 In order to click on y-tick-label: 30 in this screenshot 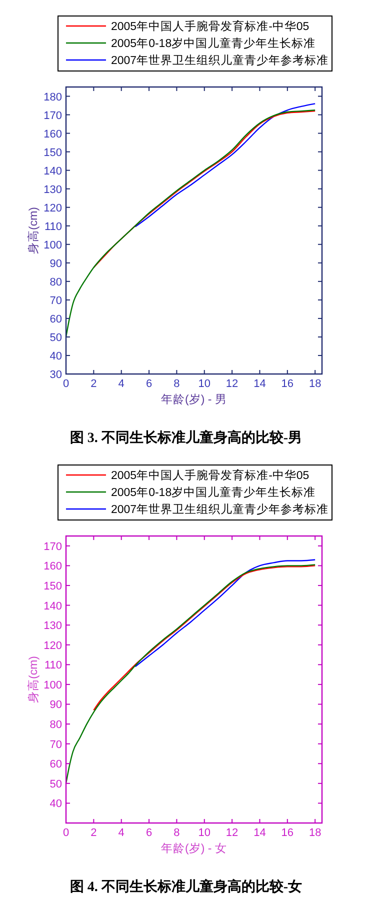, I will do `click(56, 375)`.